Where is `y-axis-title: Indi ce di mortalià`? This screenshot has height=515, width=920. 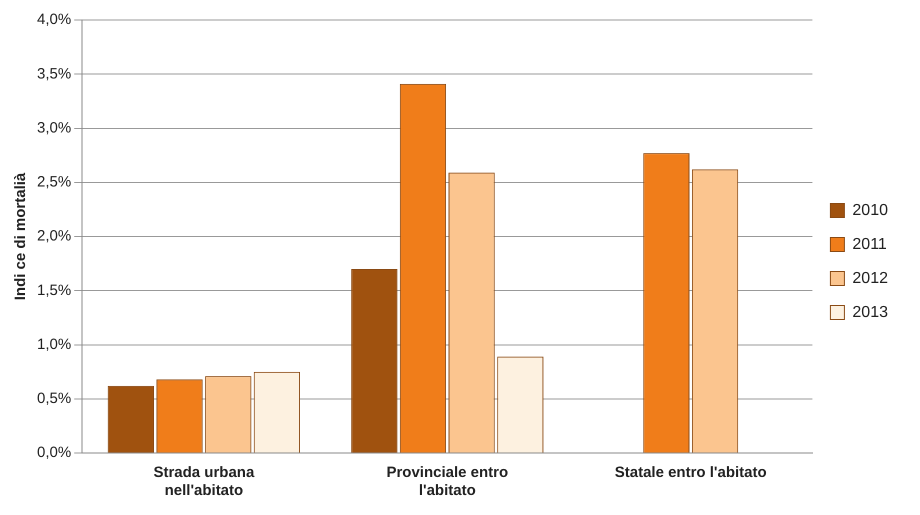 y-axis-title: Indi ce di mortalià is located at coordinates (21, 236).